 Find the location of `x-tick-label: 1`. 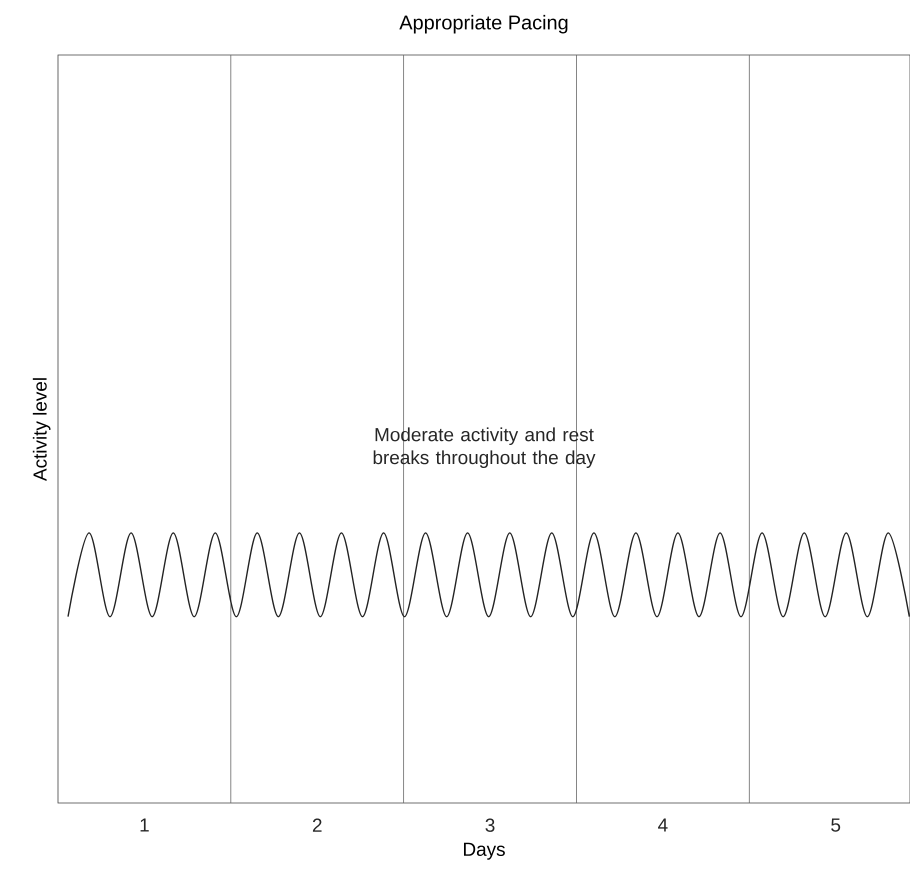

x-tick-label: 1 is located at coordinates (144, 825).